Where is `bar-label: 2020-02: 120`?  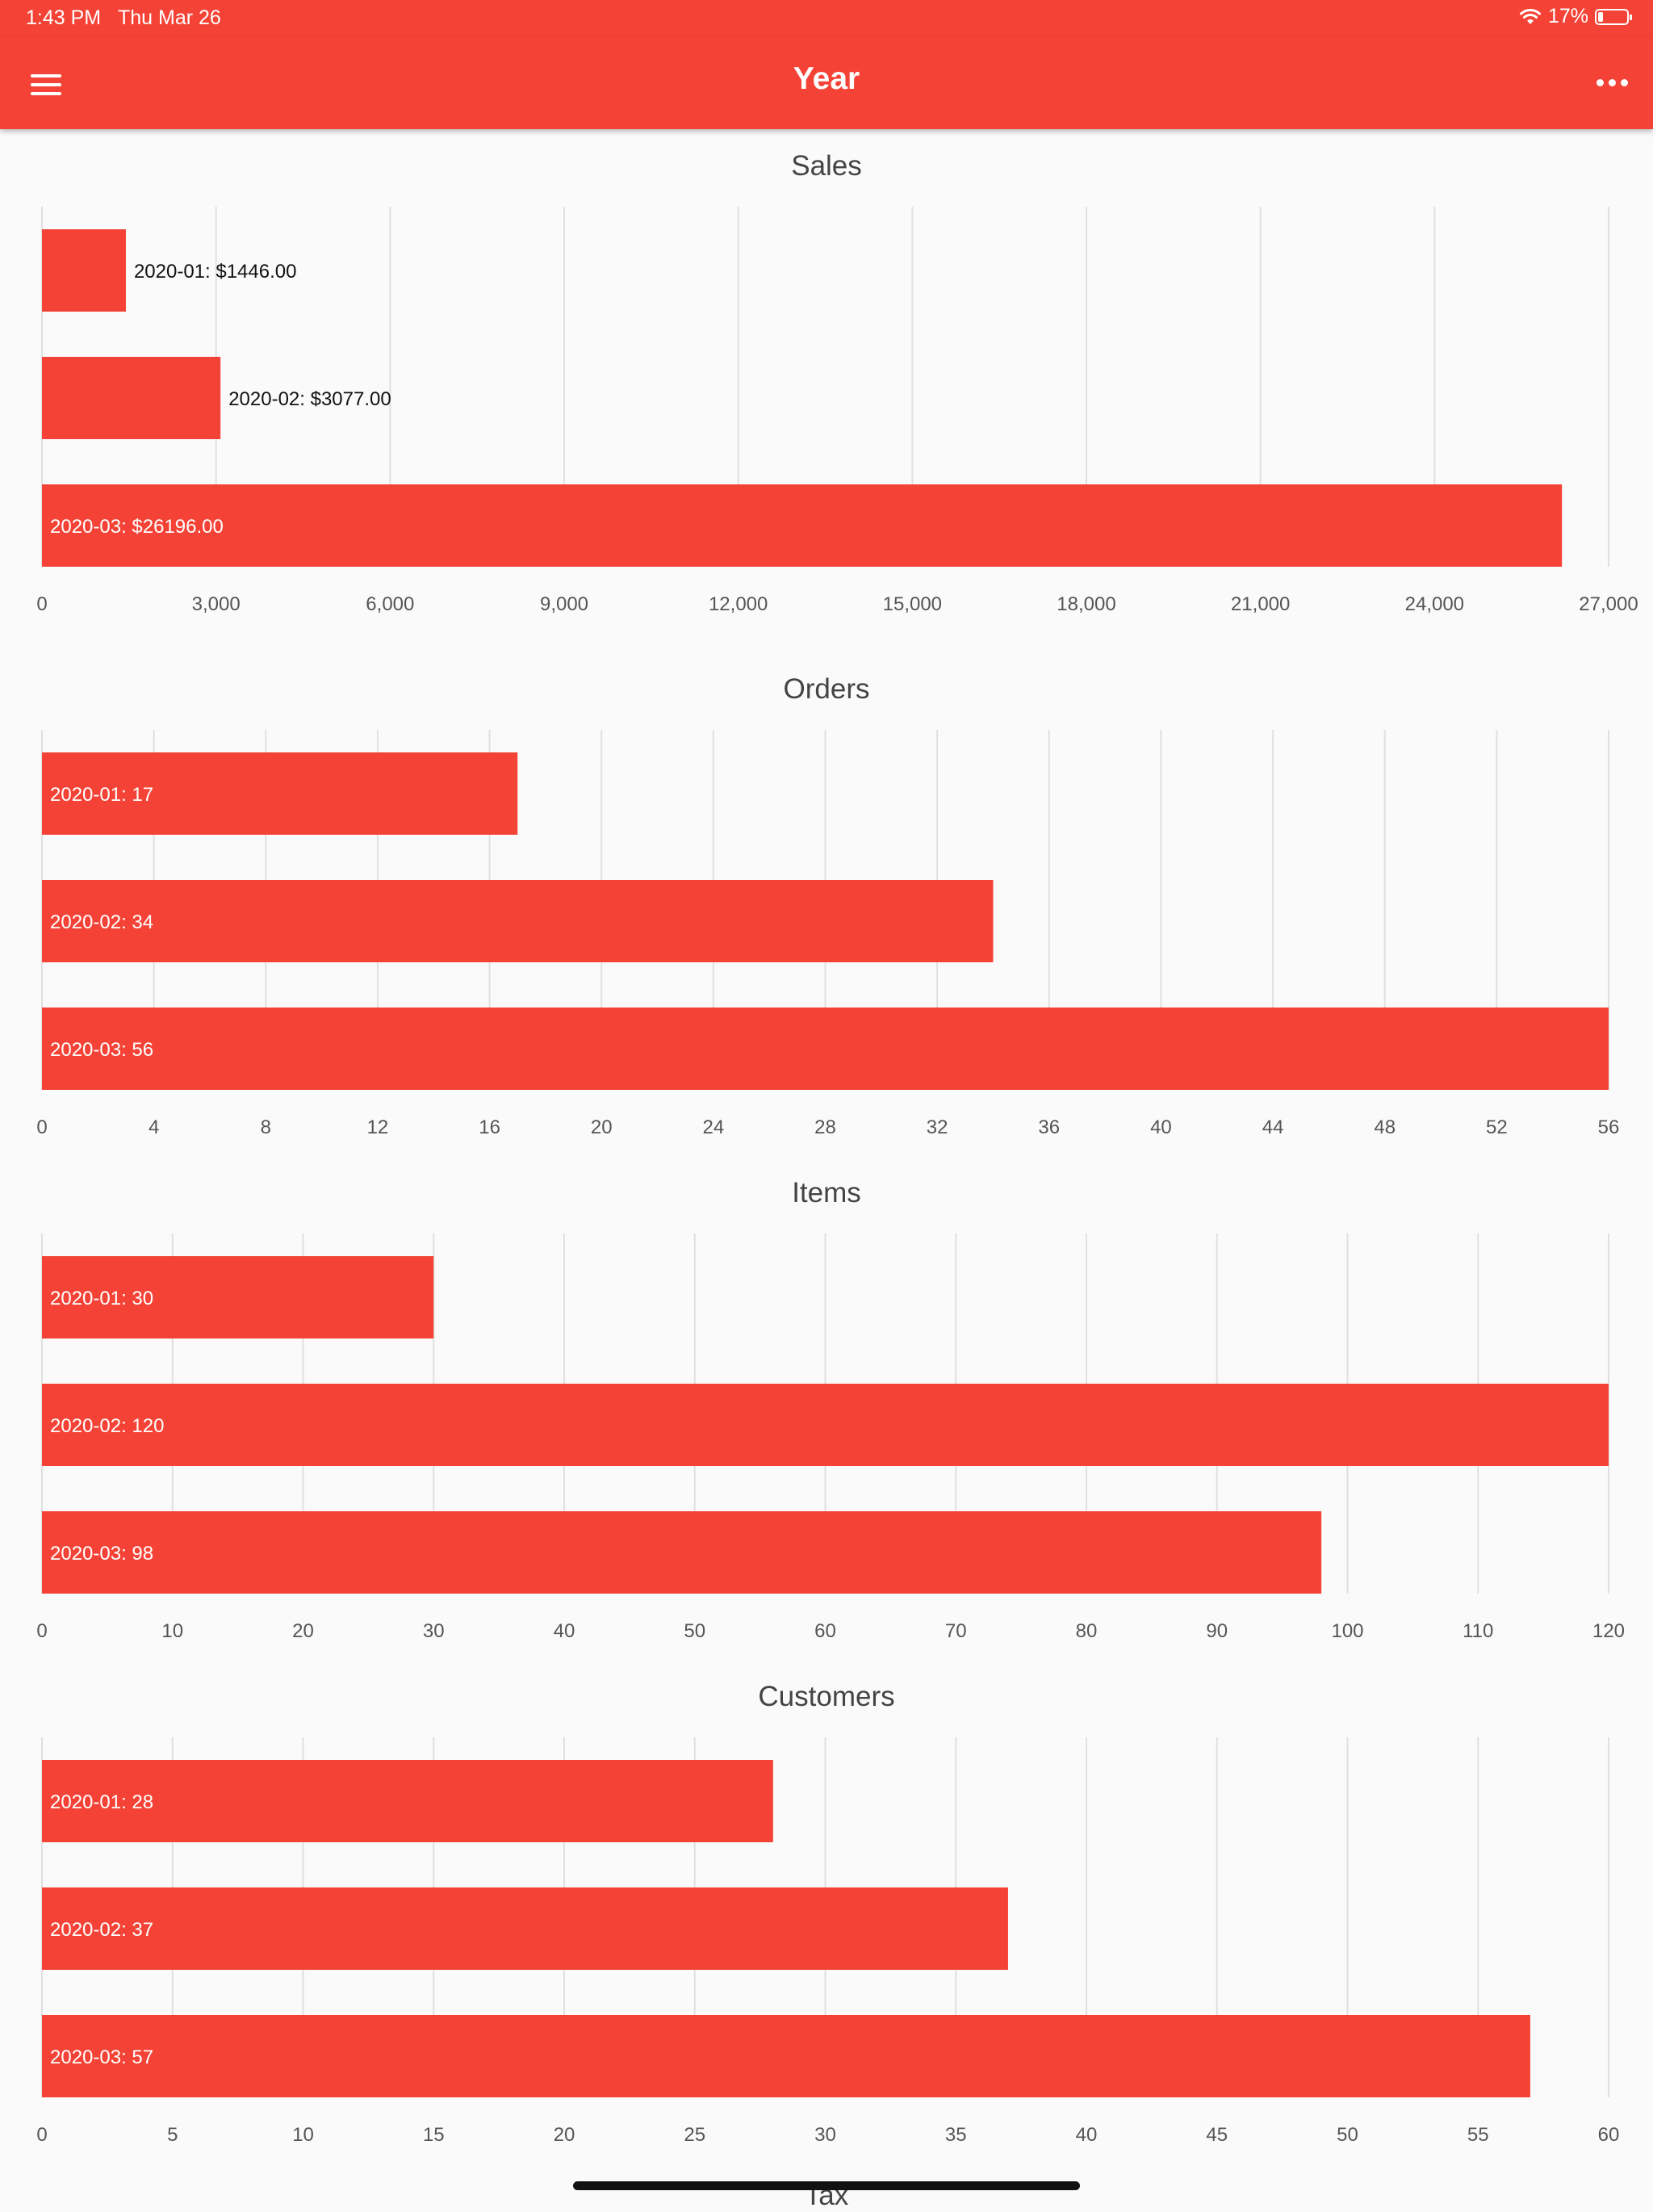
bar-label: 2020-02: 120 is located at coordinates (107, 1426).